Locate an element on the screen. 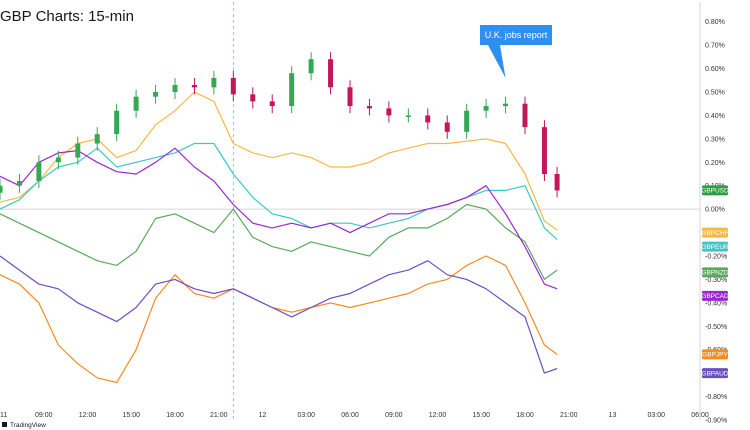 This screenshot has width=750, height=430. series-tag-gbpchf is located at coordinates (715, 232).